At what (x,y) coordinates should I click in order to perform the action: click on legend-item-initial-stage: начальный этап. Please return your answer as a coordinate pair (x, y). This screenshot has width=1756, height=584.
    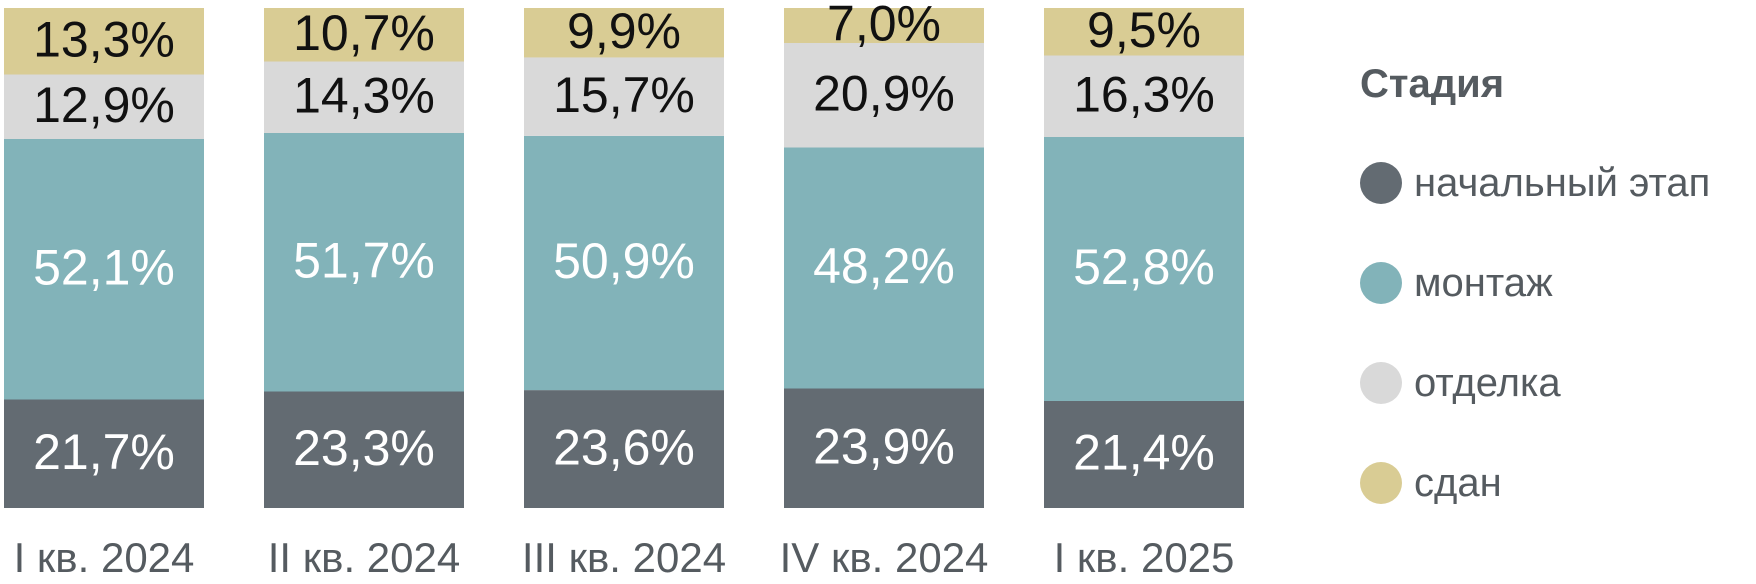
    Looking at the image, I should click on (1535, 183).